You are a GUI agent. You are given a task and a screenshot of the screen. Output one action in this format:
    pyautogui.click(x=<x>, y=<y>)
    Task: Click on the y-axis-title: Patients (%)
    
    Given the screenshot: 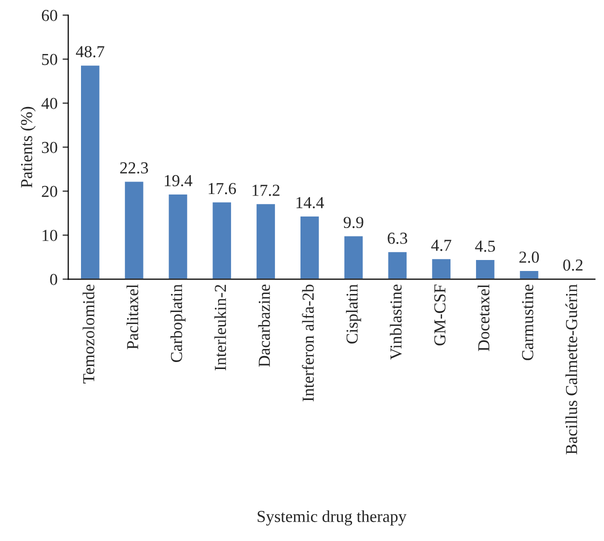 What is the action you would take?
    pyautogui.click(x=28, y=147)
    